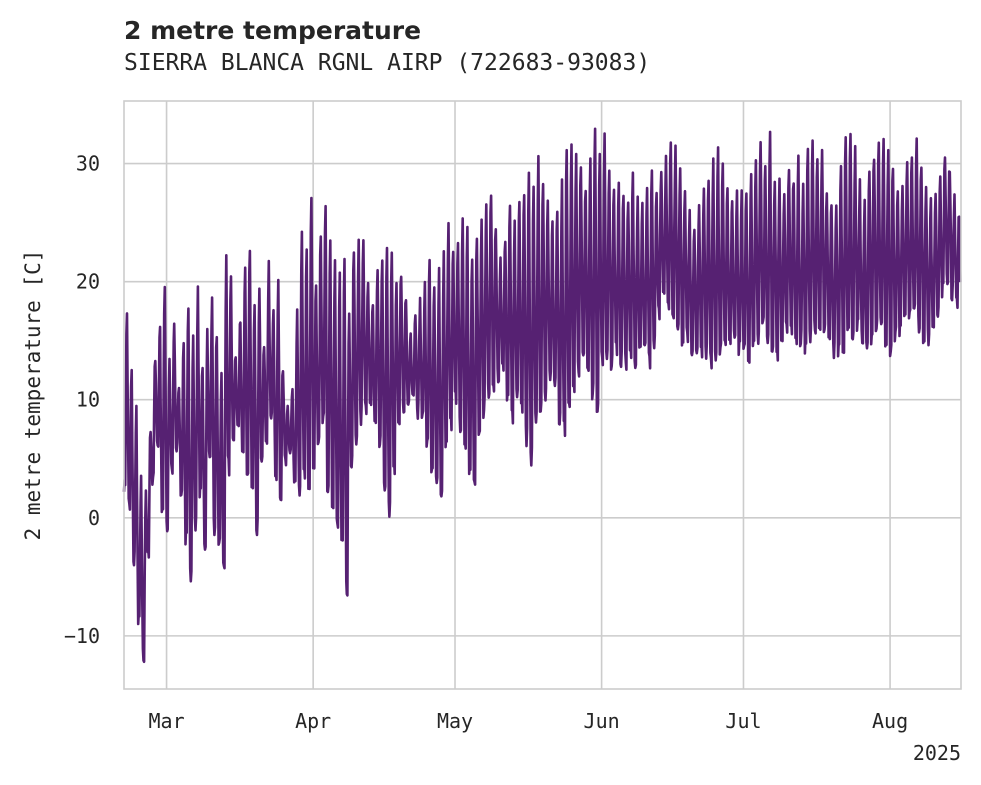 The width and height of the screenshot is (981, 785). Describe the element at coordinates (743, 721) in the screenshot. I see `x-tick-label: Jul` at that location.